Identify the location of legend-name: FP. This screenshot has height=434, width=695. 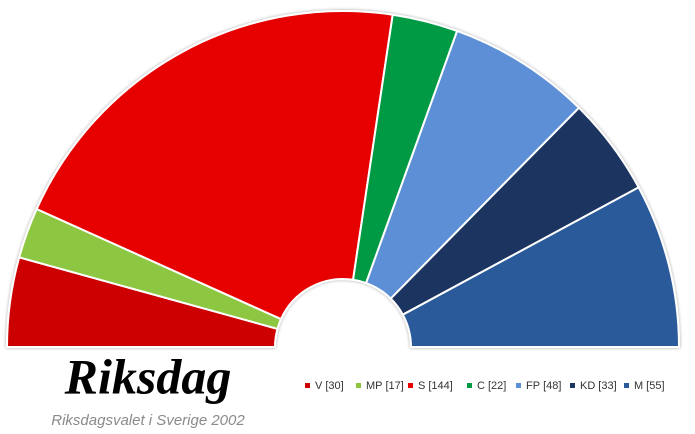
(533, 386).